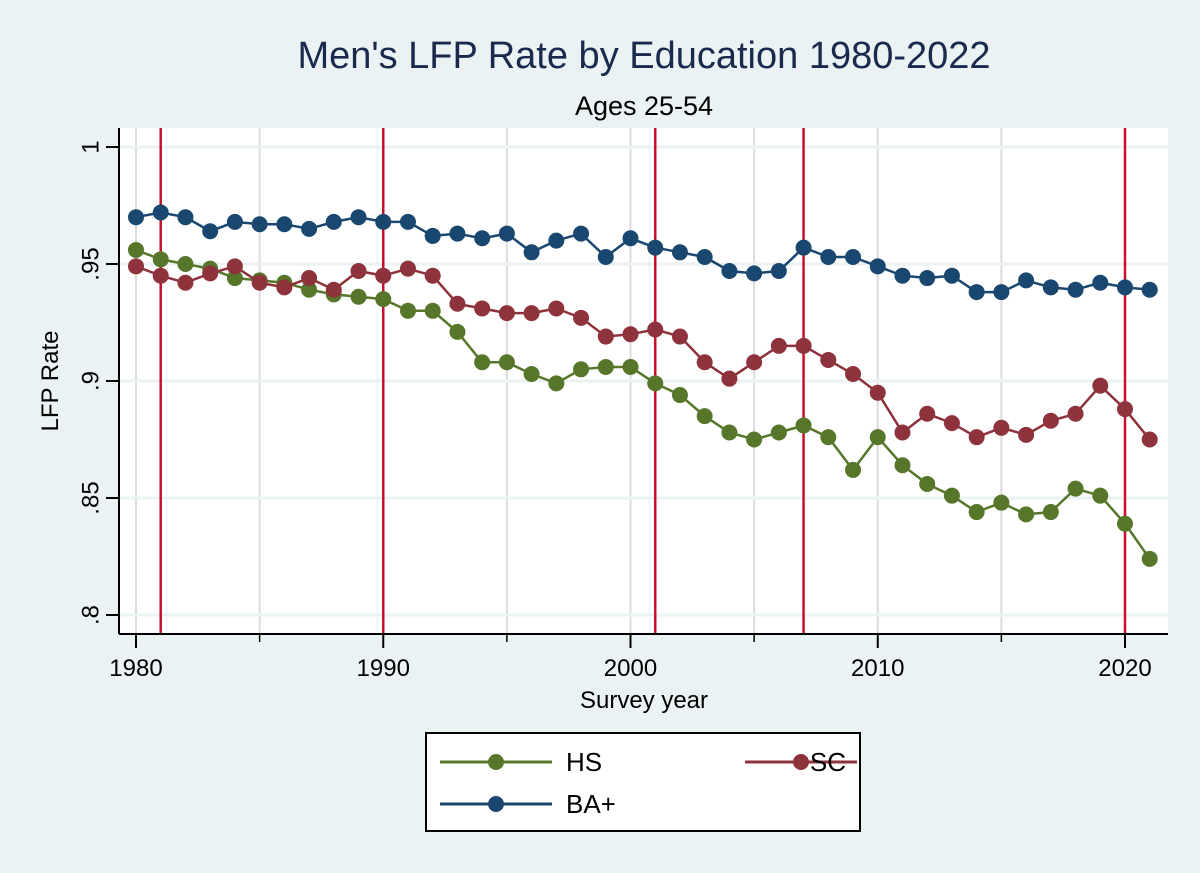  What do you see at coordinates (630, 658) in the screenshot?
I see `x-axis-ticks: 1980 1990 2000 2010 2020` at bounding box center [630, 658].